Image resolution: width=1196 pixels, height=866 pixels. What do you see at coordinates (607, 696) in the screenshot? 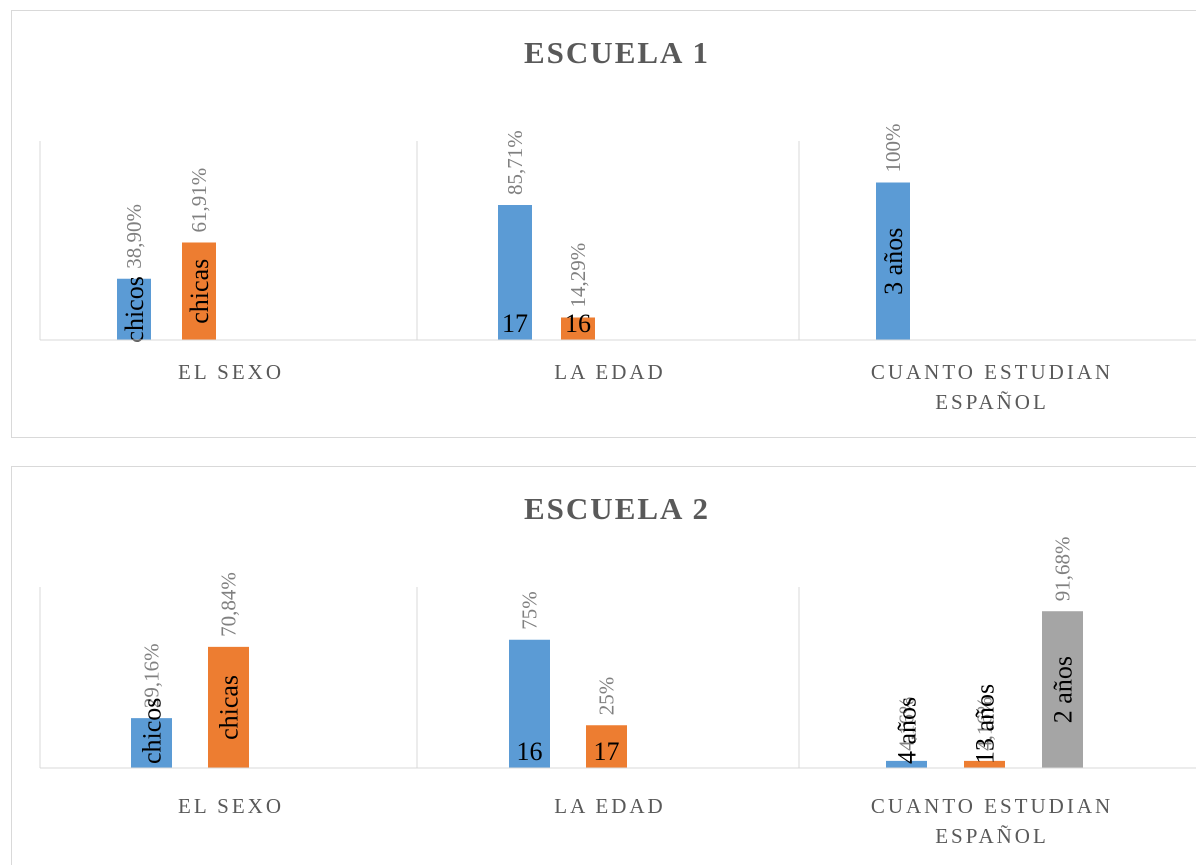
I see `data-label: 25%` at bounding box center [607, 696].